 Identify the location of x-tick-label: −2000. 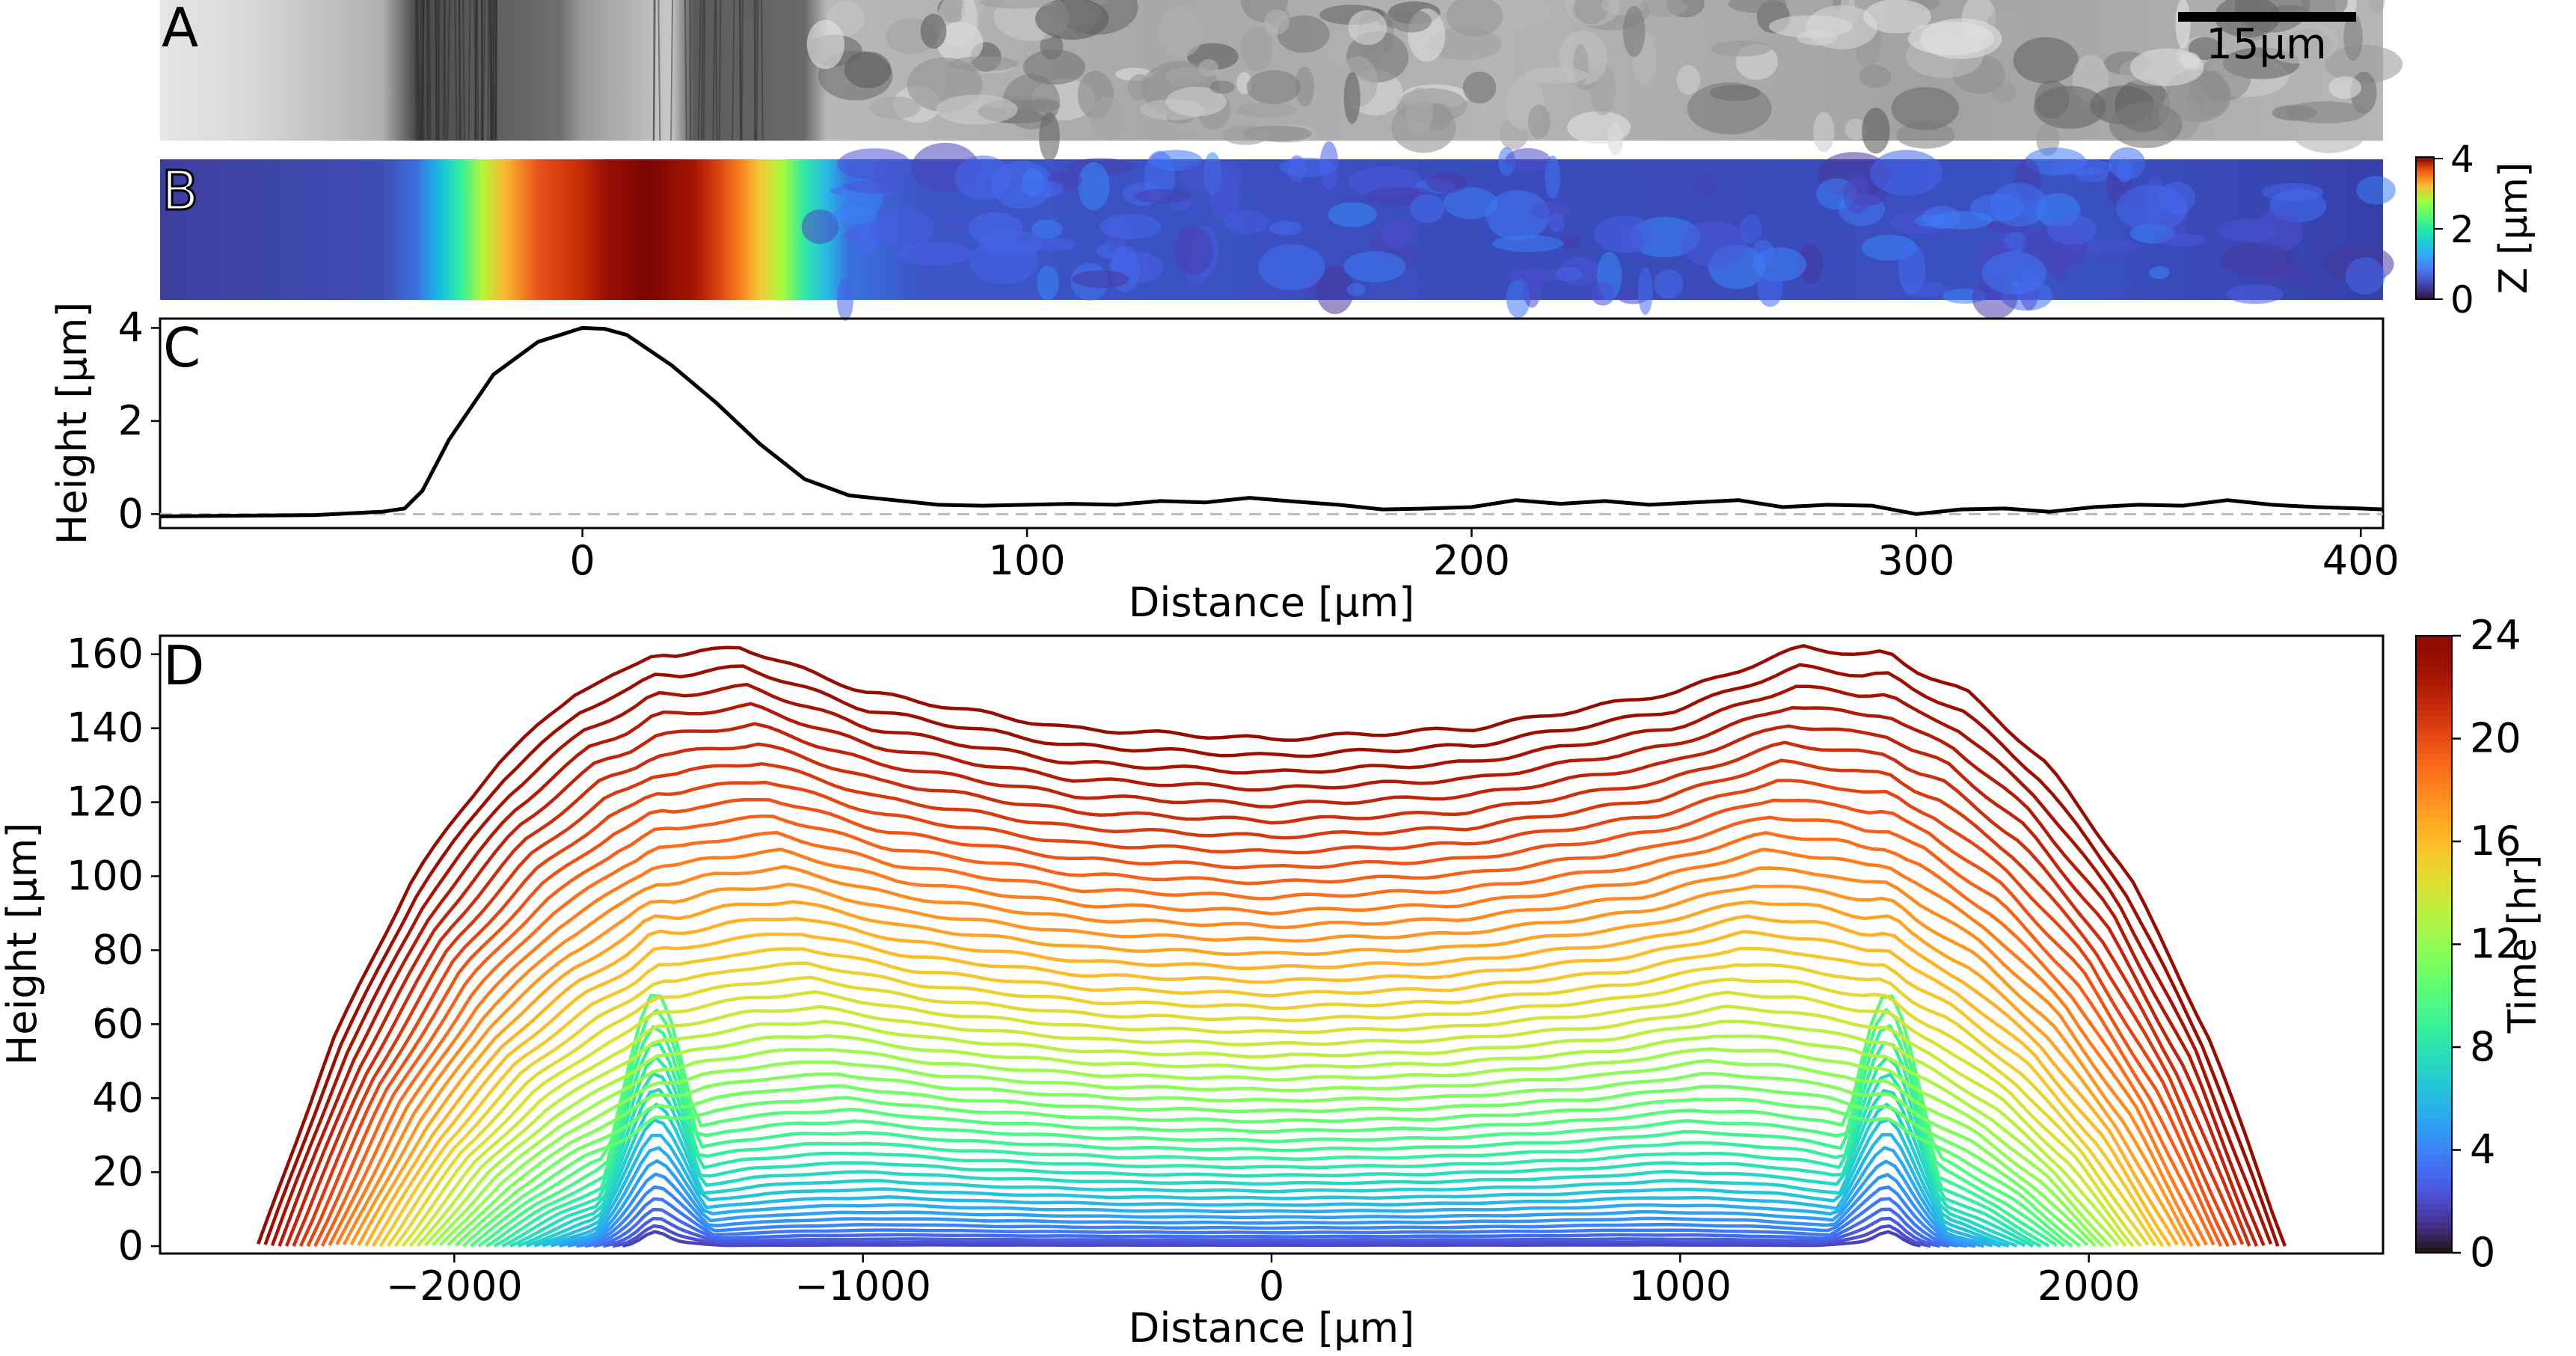
(454, 1286).